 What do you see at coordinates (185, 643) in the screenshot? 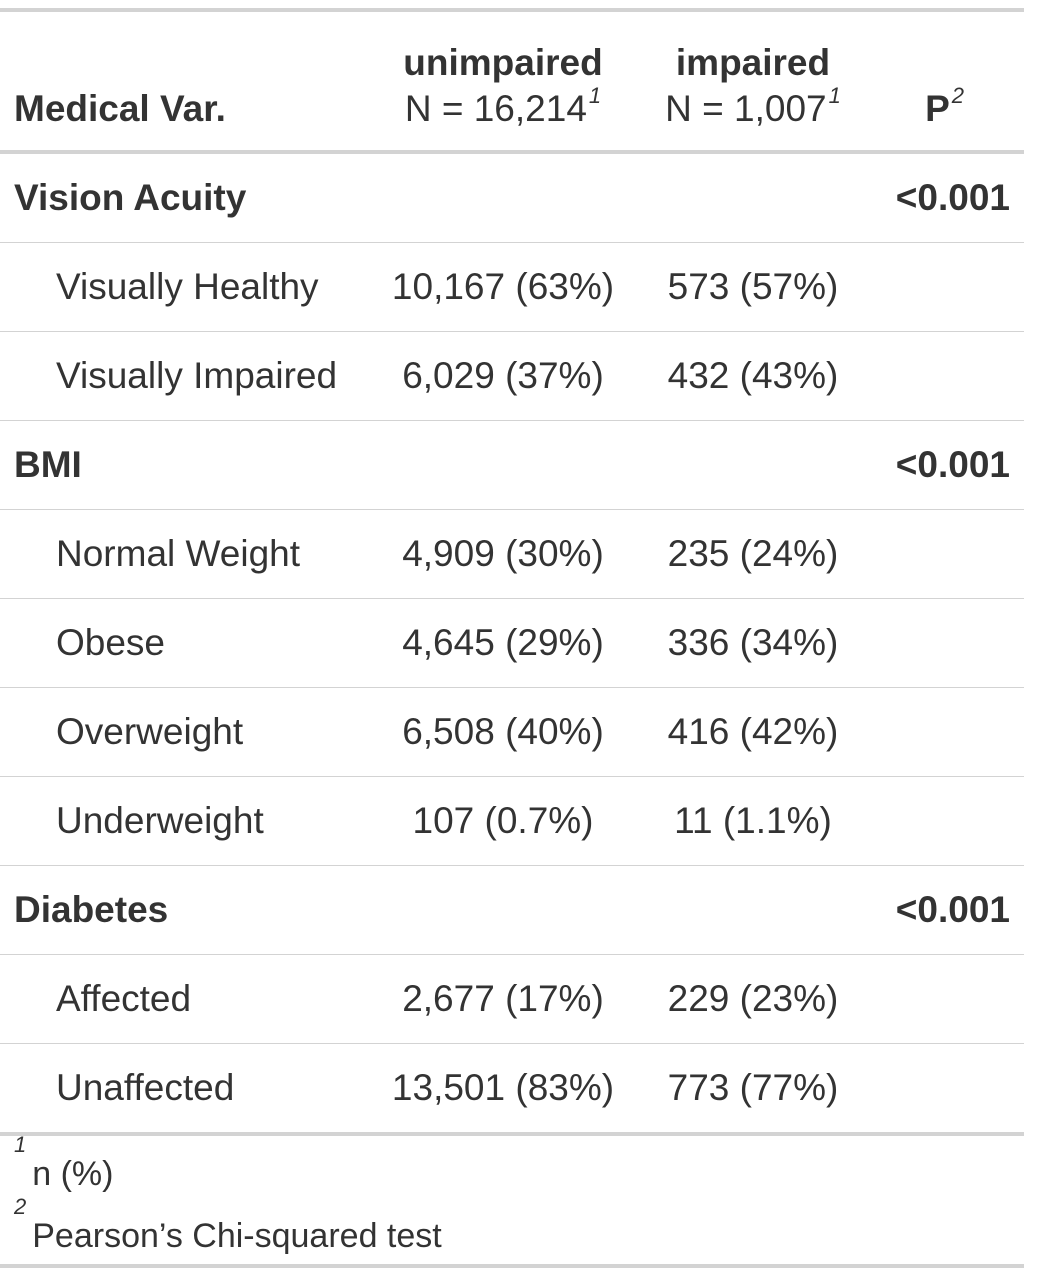
I see `row-label: Obese` at bounding box center [185, 643].